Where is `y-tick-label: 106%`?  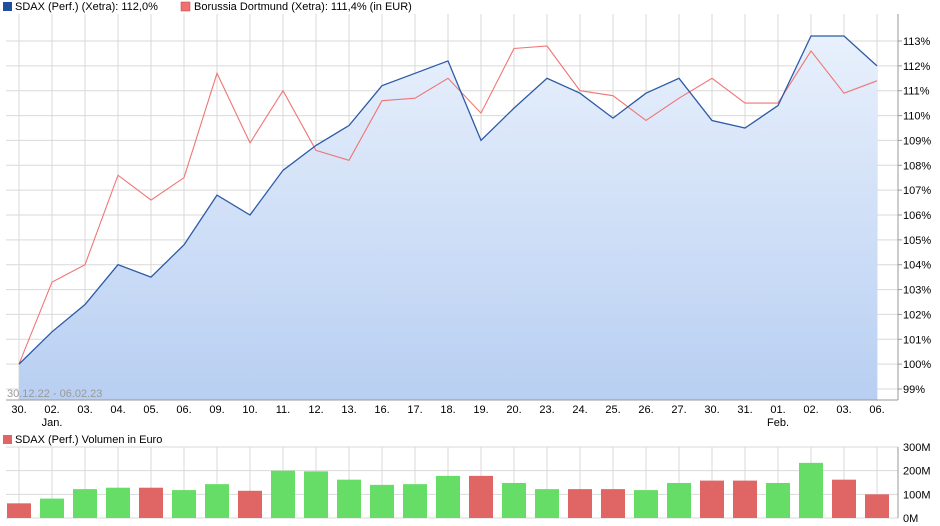
y-tick-label: 106% is located at coordinates (917, 216).